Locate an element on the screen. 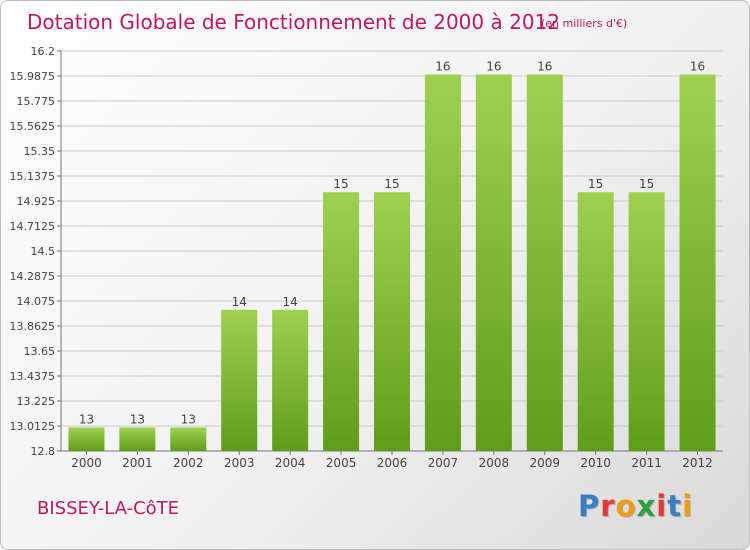  y-tick-label: 16.2 is located at coordinates (43, 51).